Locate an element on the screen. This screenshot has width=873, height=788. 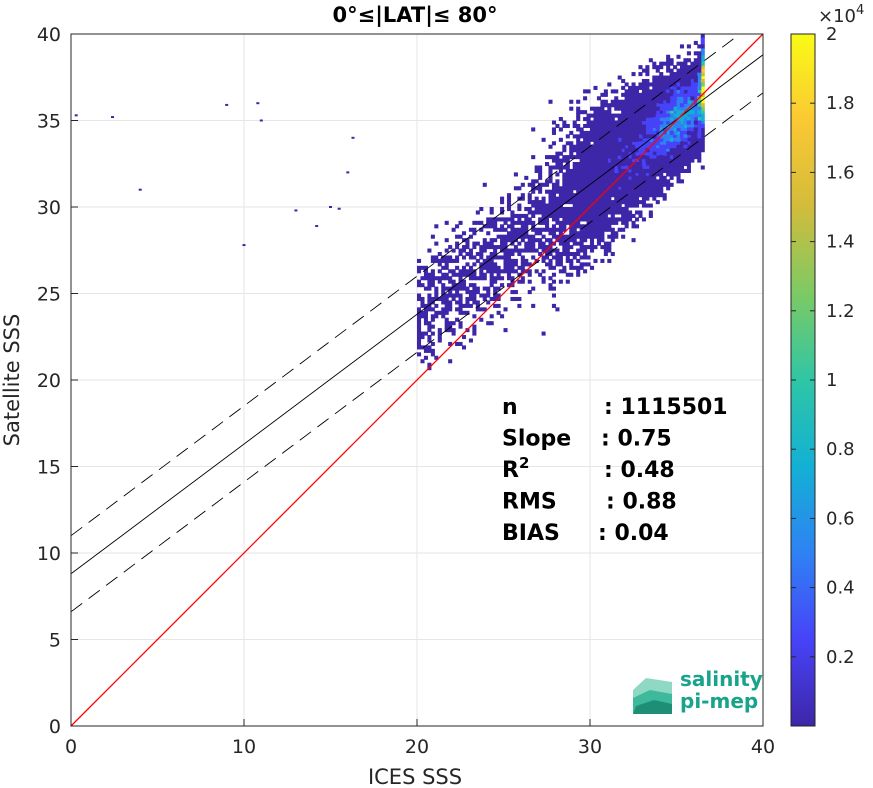
y-tick-label: 15 is located at coordinates (49, 468).